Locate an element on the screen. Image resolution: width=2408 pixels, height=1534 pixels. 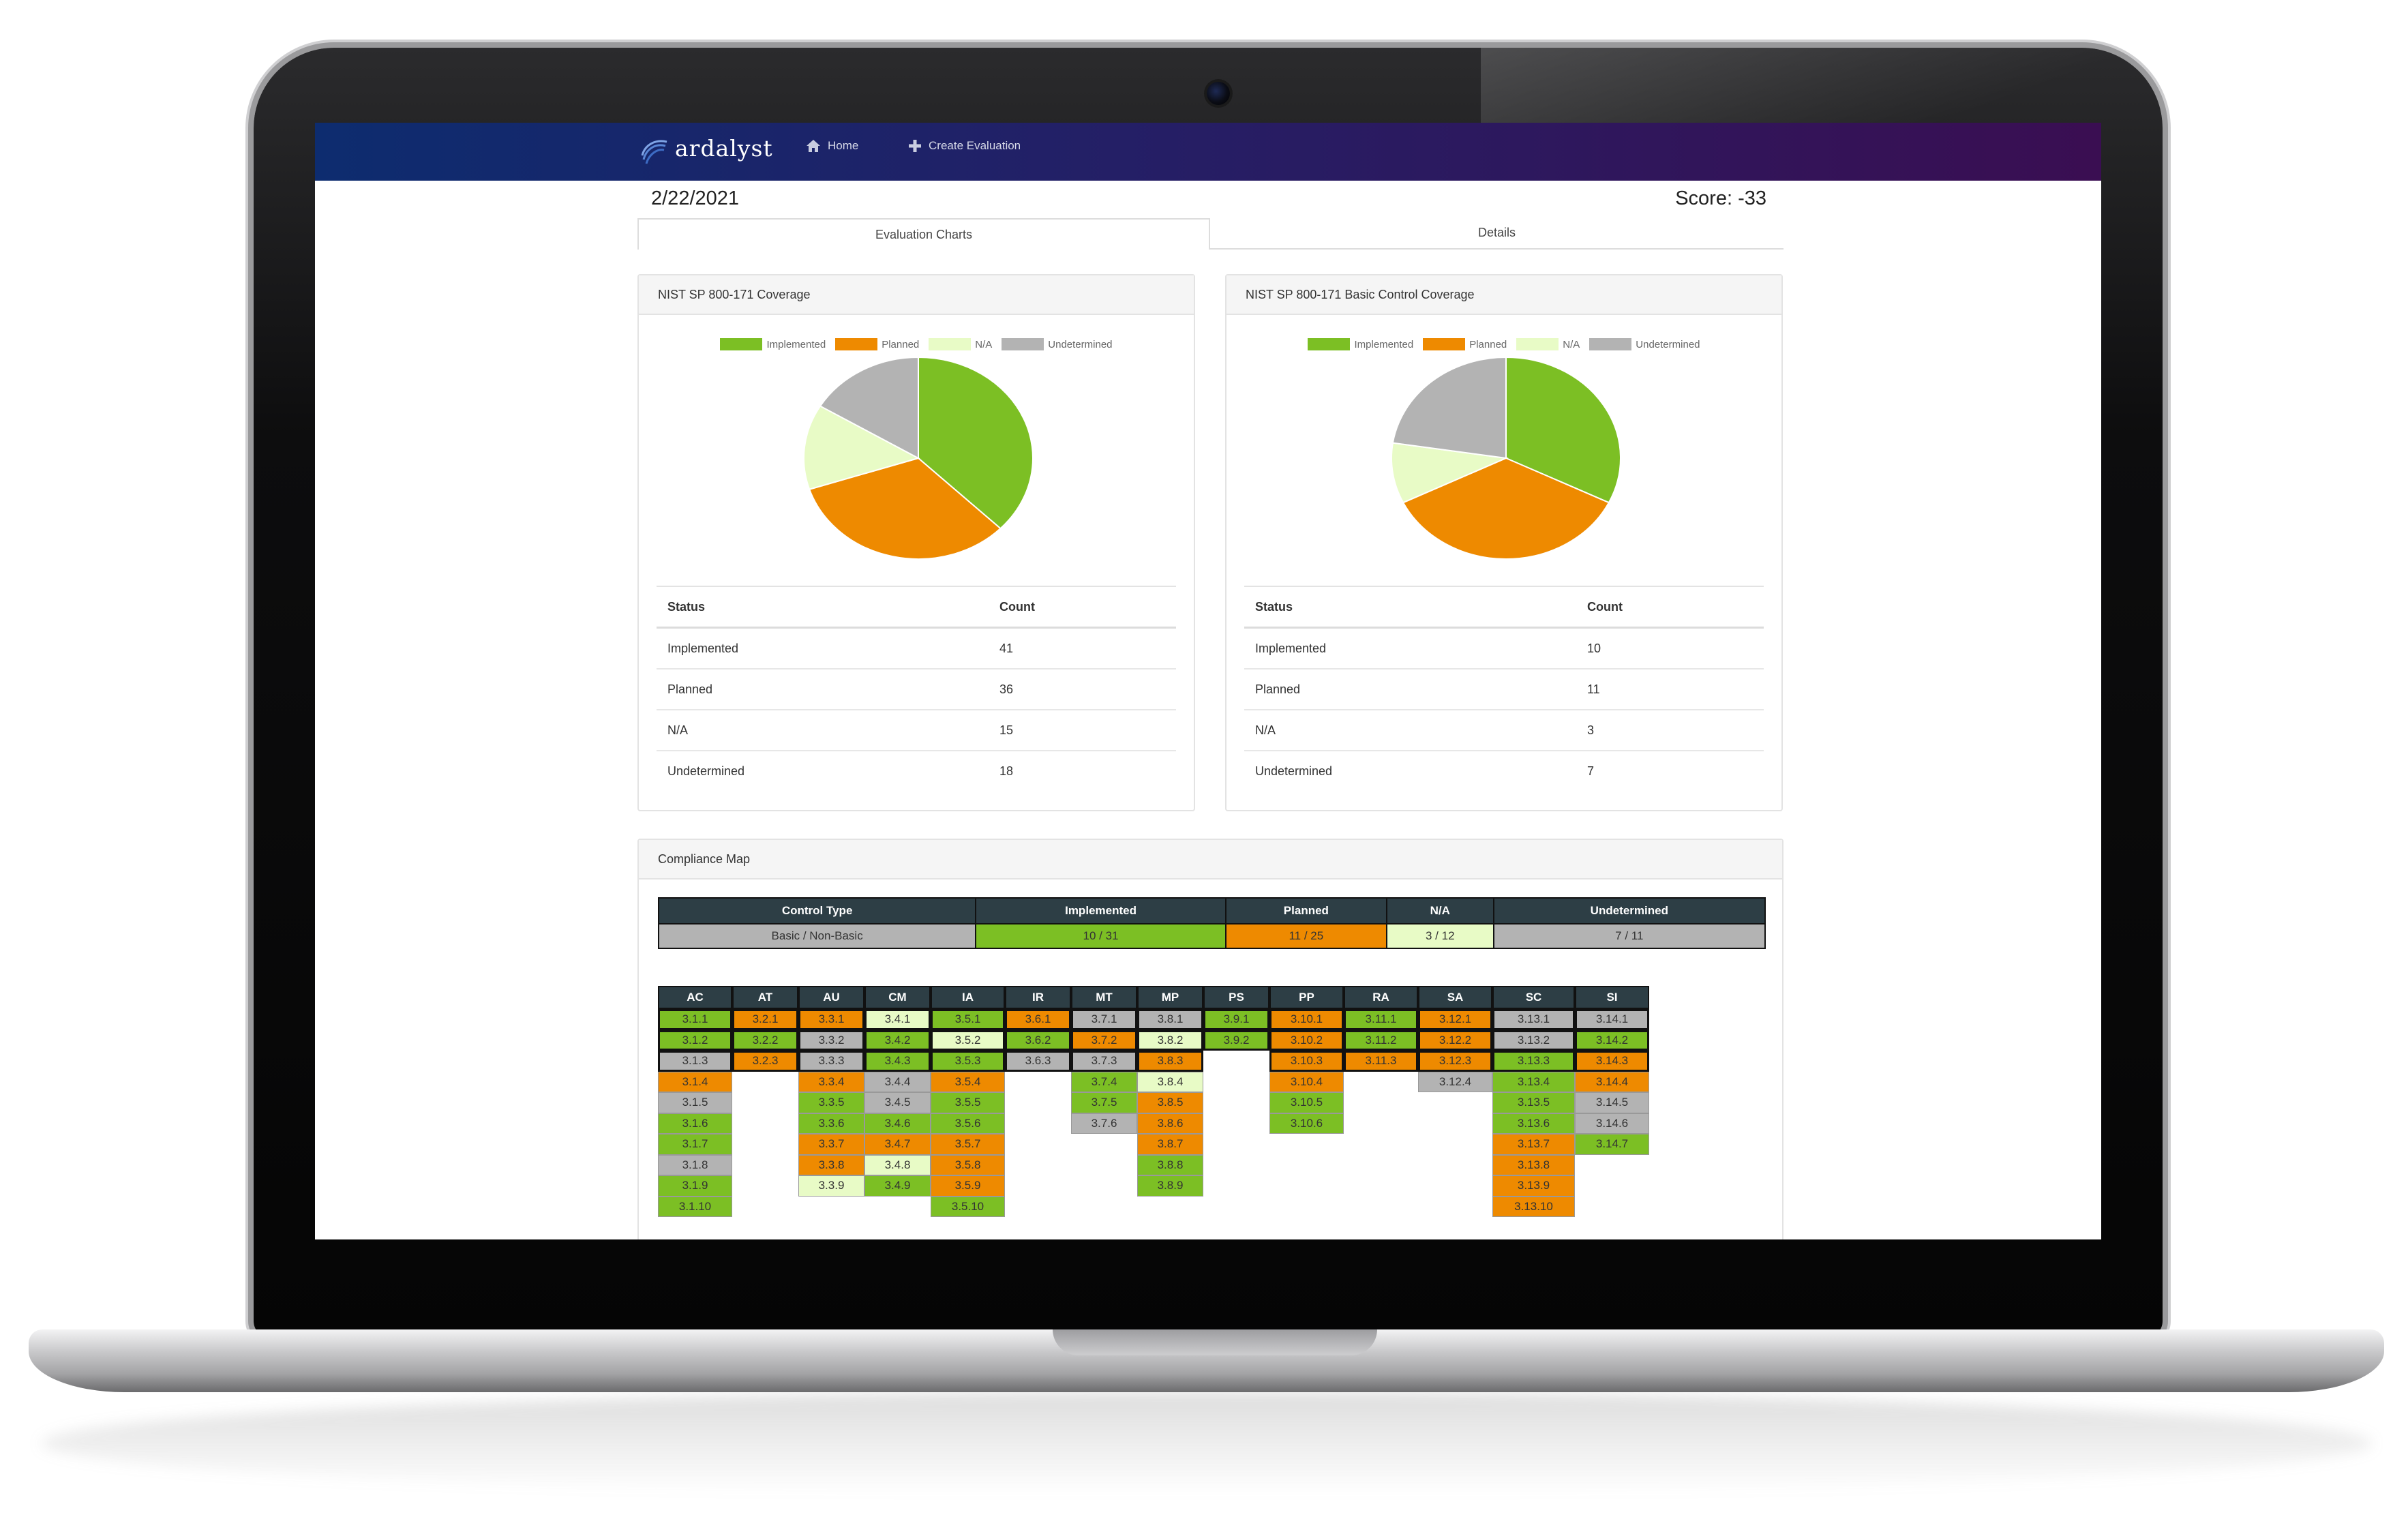
control-cell: 3.14.1 is located at coordinates (1612, 1020).